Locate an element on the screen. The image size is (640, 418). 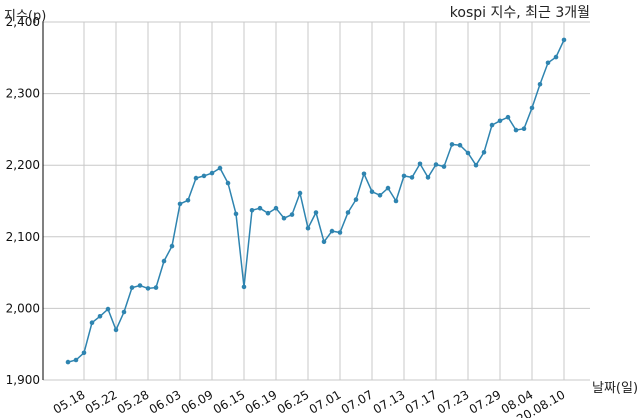
x-tick-label: 07.17 is located at coordinates (421, 401).